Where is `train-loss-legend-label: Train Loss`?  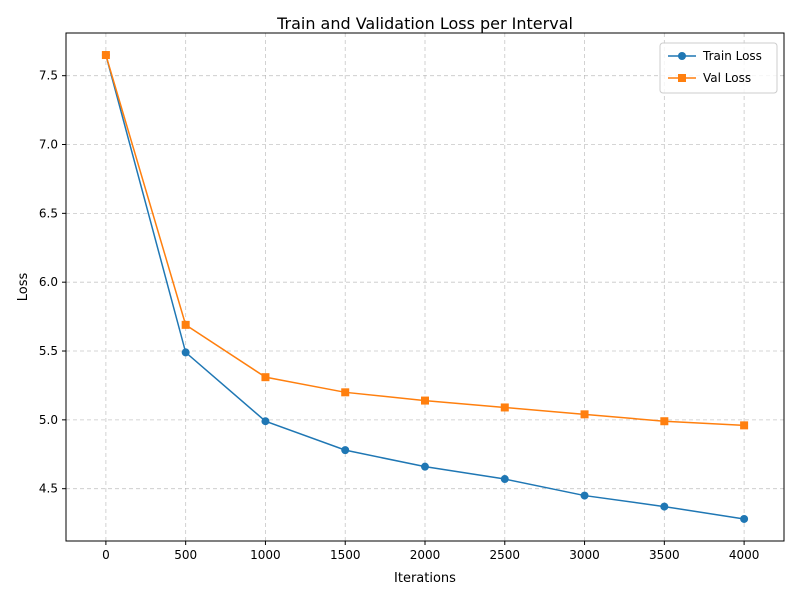
train-loss-legend-label: Train Loss is located at coordinates (732, 56).